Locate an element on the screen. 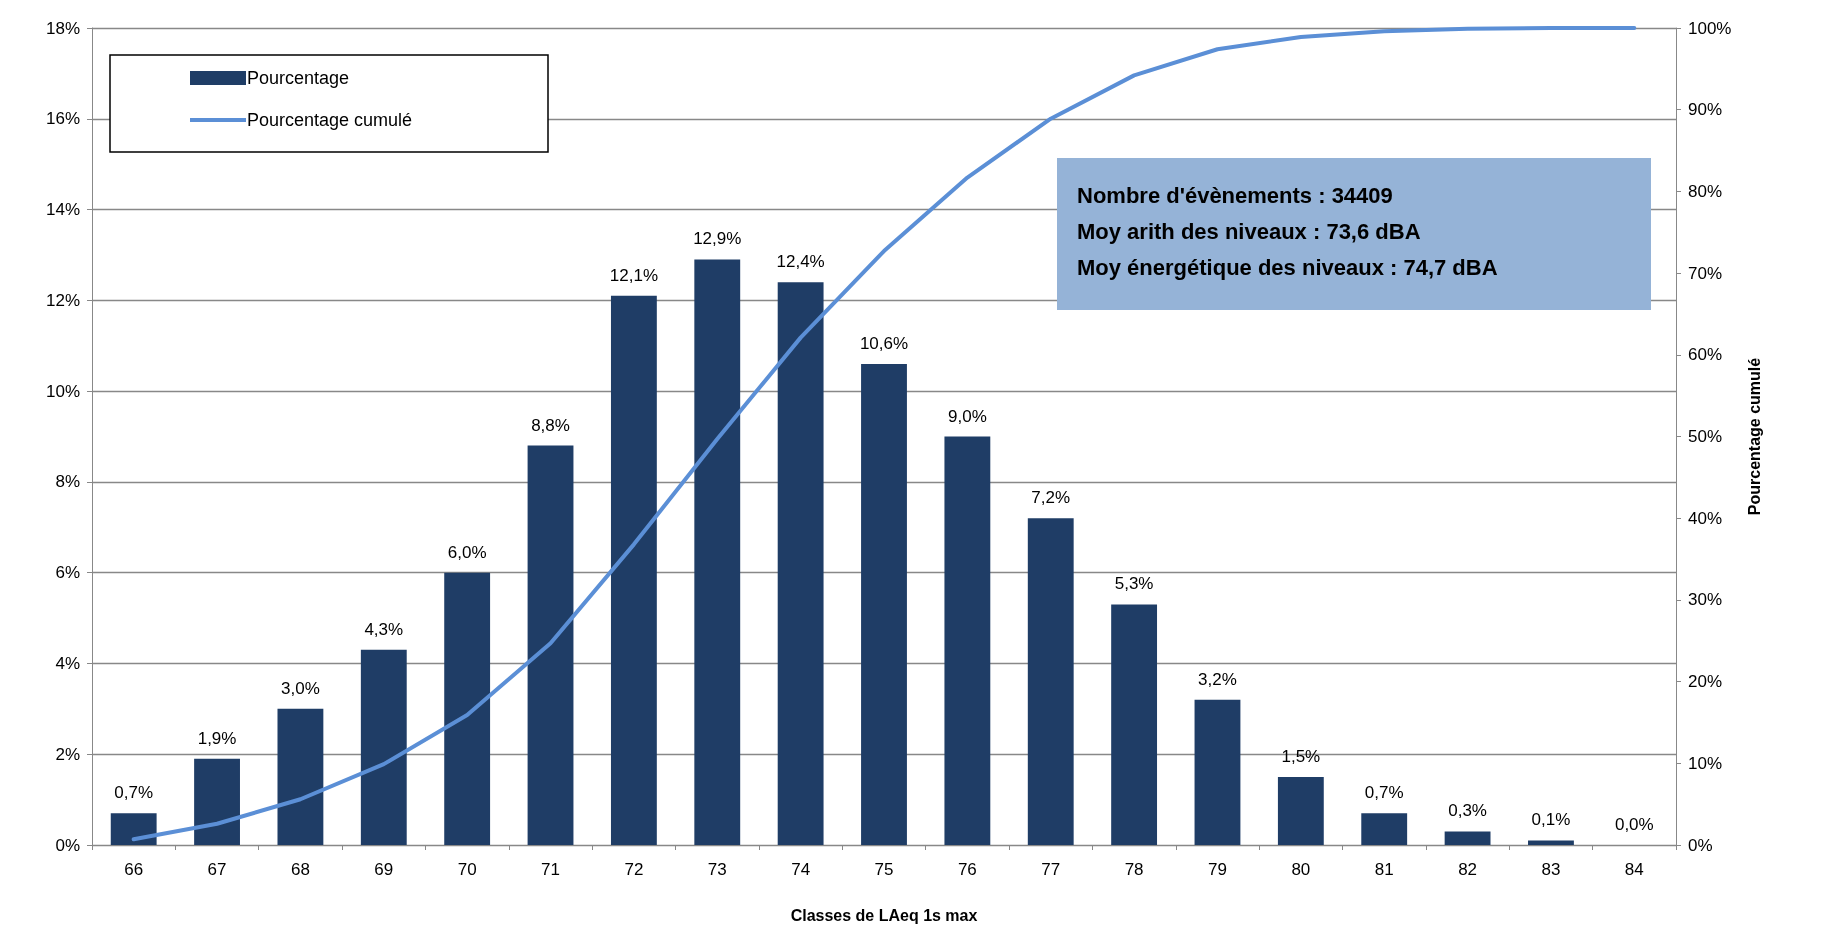  x-tick-label: 81 is located at coordinates (1384, 869).